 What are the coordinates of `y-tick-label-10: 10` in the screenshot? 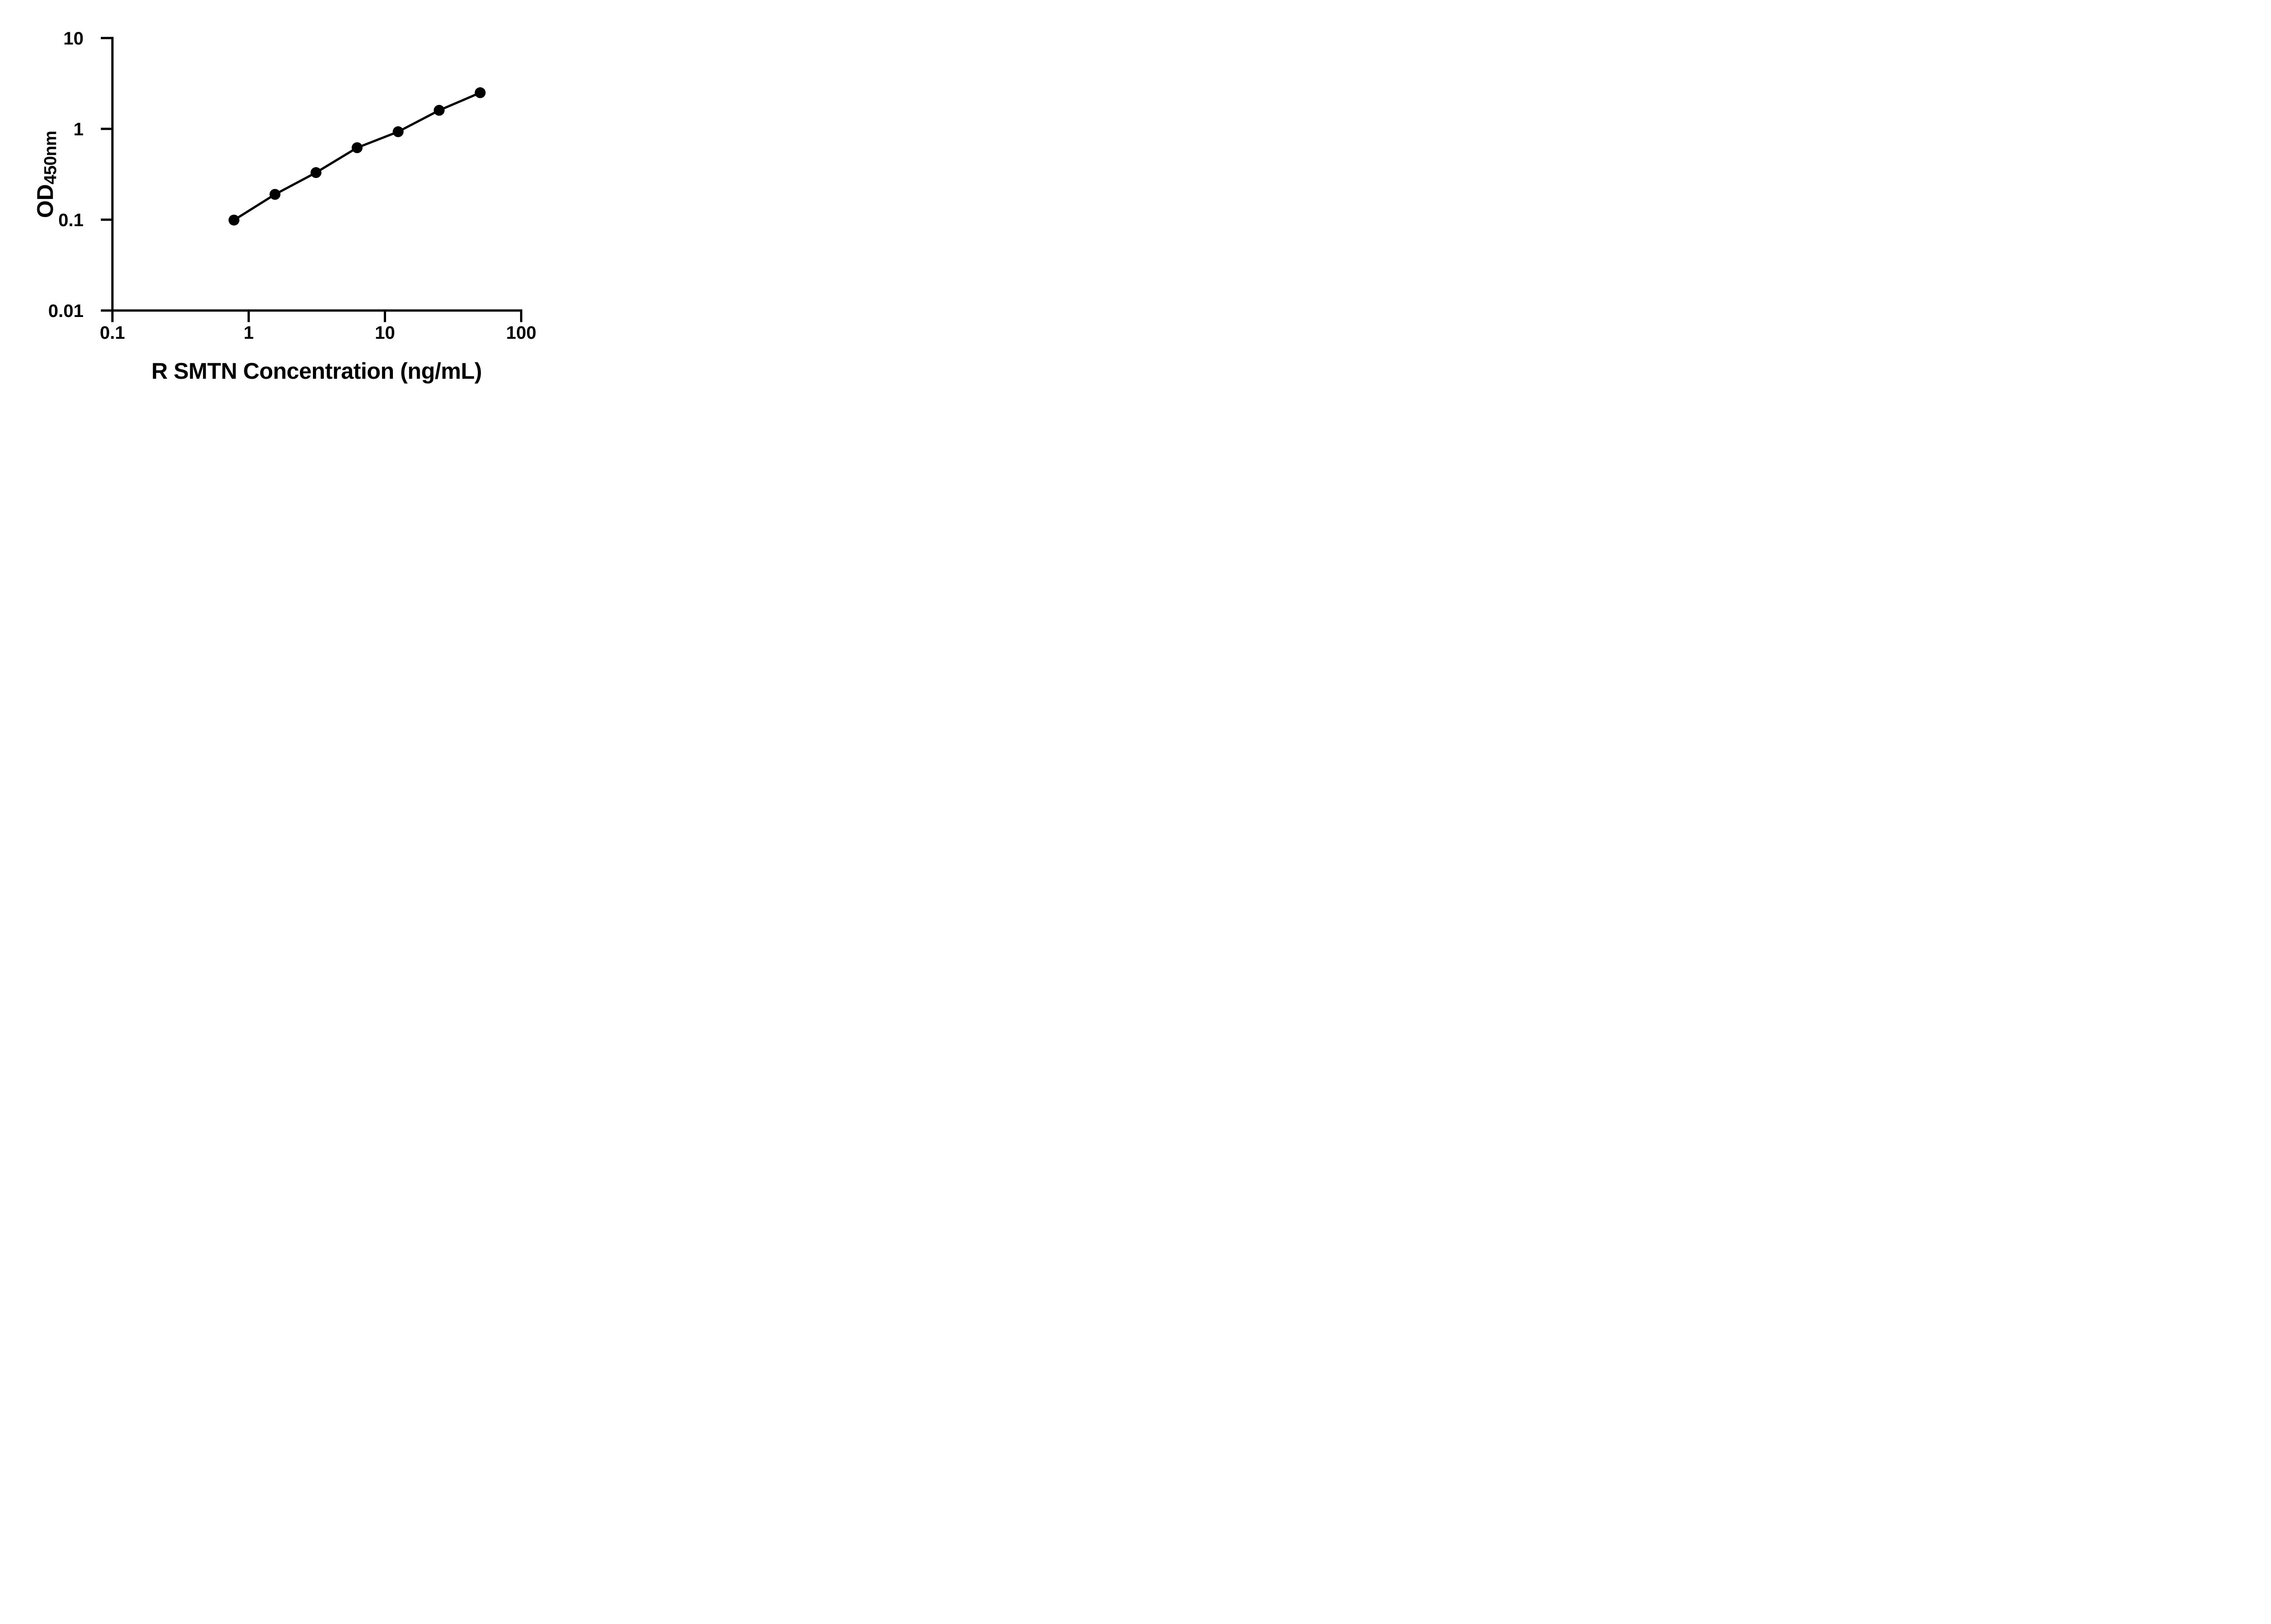 It's located at (74, 39).